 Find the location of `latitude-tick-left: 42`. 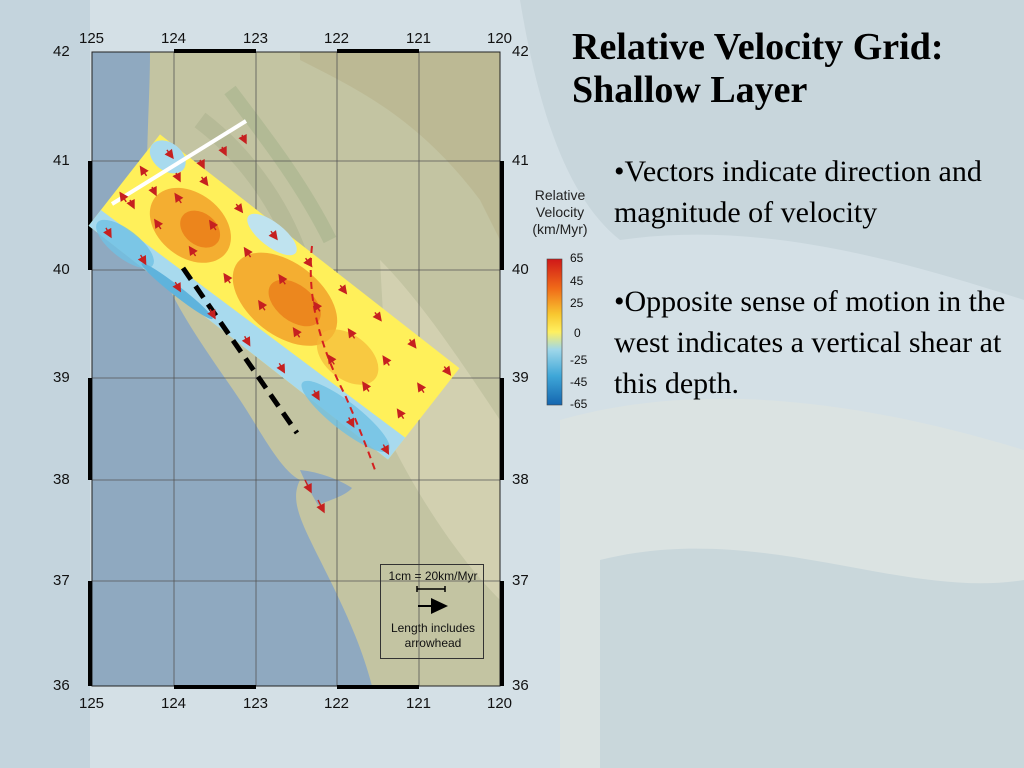

latitude-tick-left: 42 is located at coordinates (61, 51).